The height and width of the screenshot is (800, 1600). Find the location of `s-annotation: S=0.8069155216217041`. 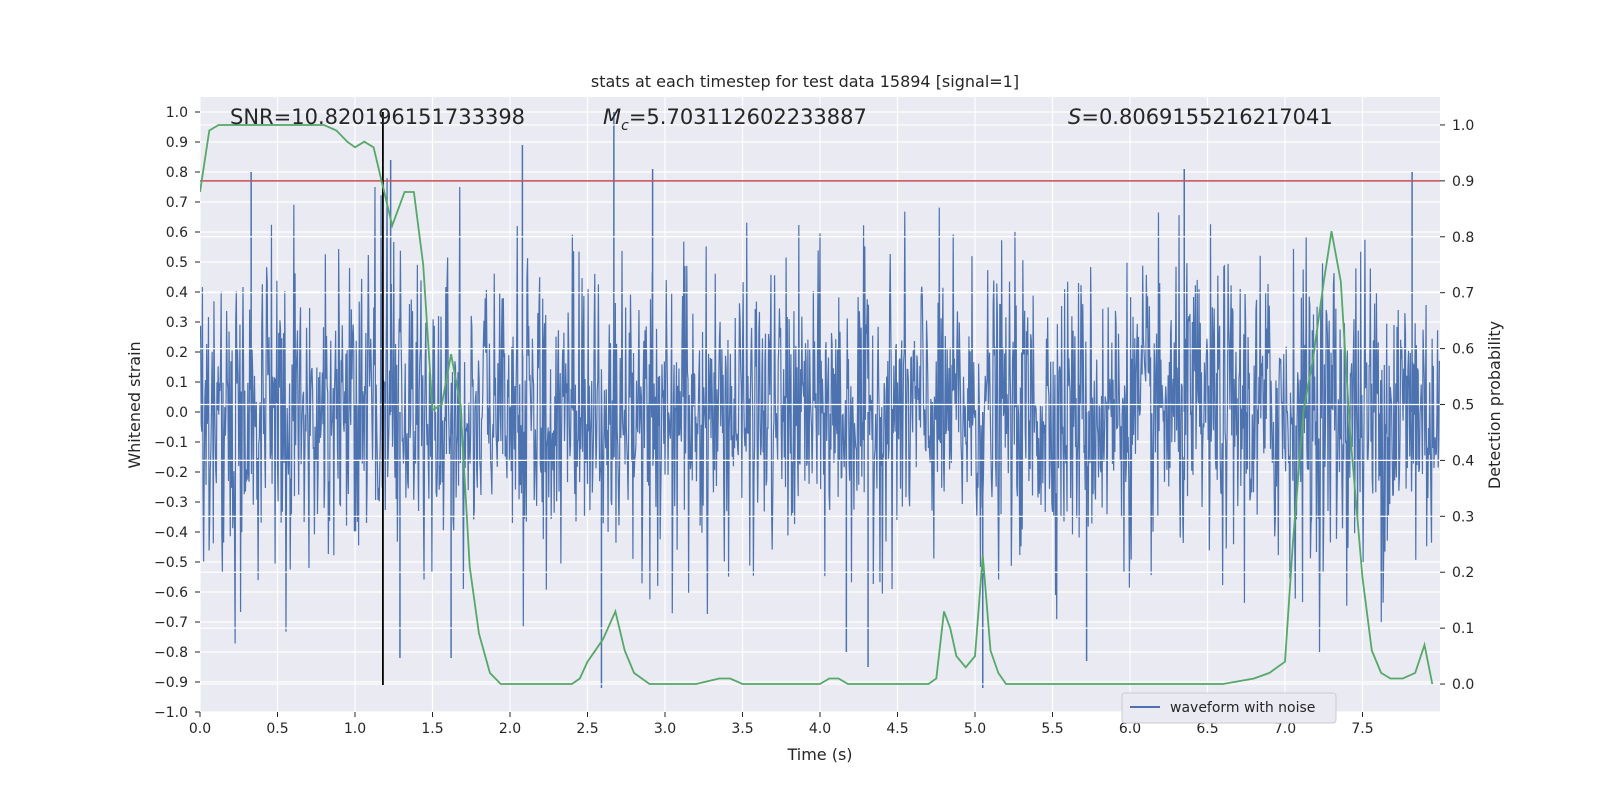

s-annotation: S=0.8069155216217041 is located at coordinates (1200, 117).